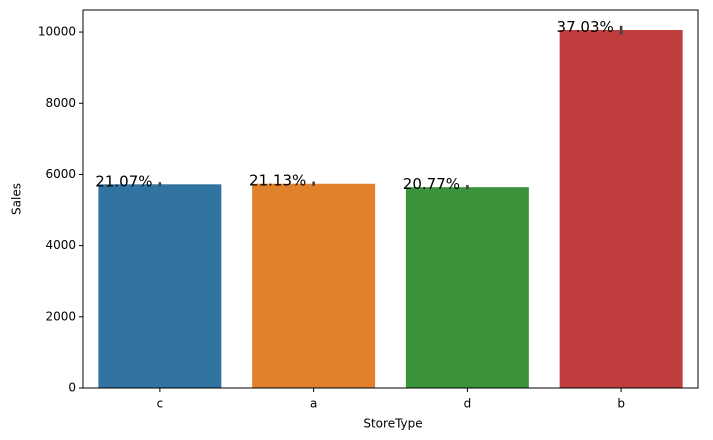 The height and width of the screenshot is (440, 713). Describe the element at coordinates (57, 32) in the screenshot. I see `y-tick-label: 10000` at that location.